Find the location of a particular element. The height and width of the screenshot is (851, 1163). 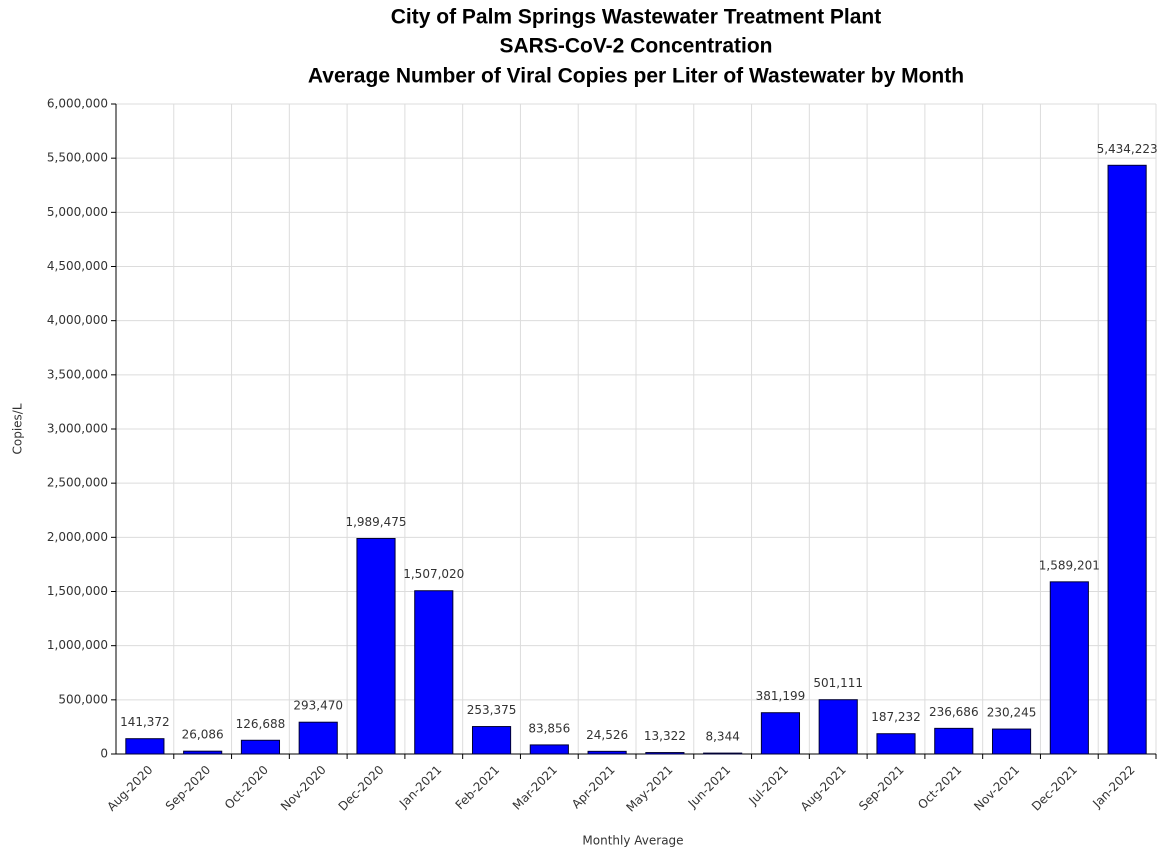

x-tick-label: Sep-2020 is located at coordinates (188, 788).